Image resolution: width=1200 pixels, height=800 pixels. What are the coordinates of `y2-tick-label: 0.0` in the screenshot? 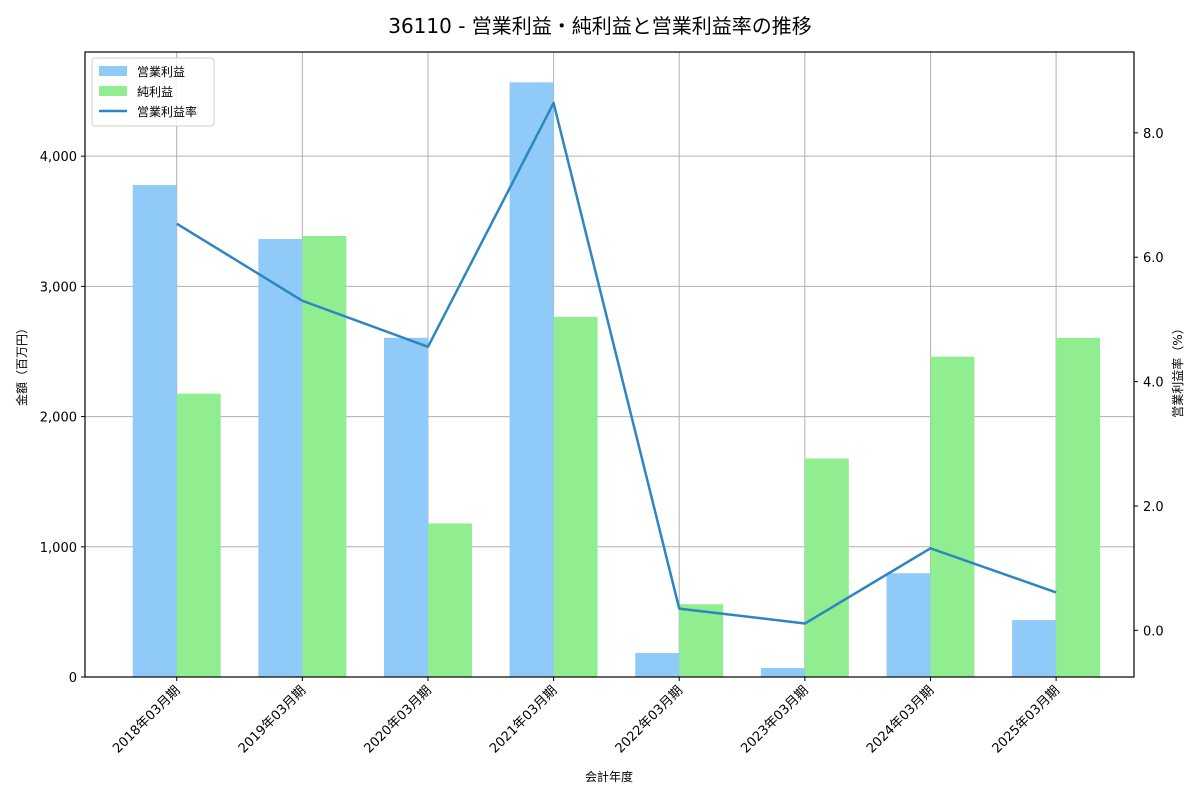 It's located at (1153, 631).